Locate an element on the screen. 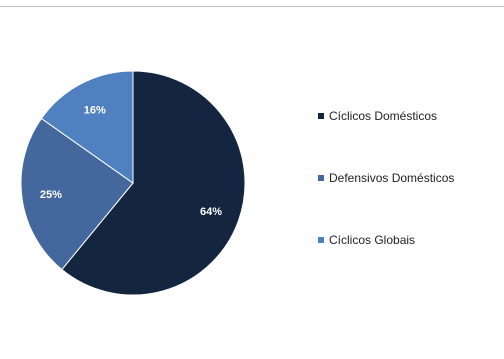 Image resolution: width=504 pixels, height=359 pixels. data-label-defensivos-domesticos: 25% is located at coordinates (51, 195).